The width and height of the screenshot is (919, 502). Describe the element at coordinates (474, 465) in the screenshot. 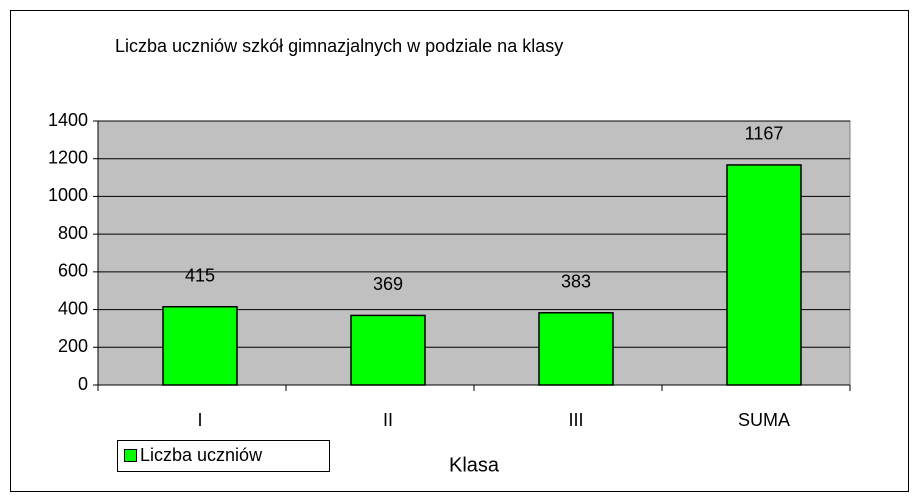

I see `x-axis-label: Klasa` at that location.